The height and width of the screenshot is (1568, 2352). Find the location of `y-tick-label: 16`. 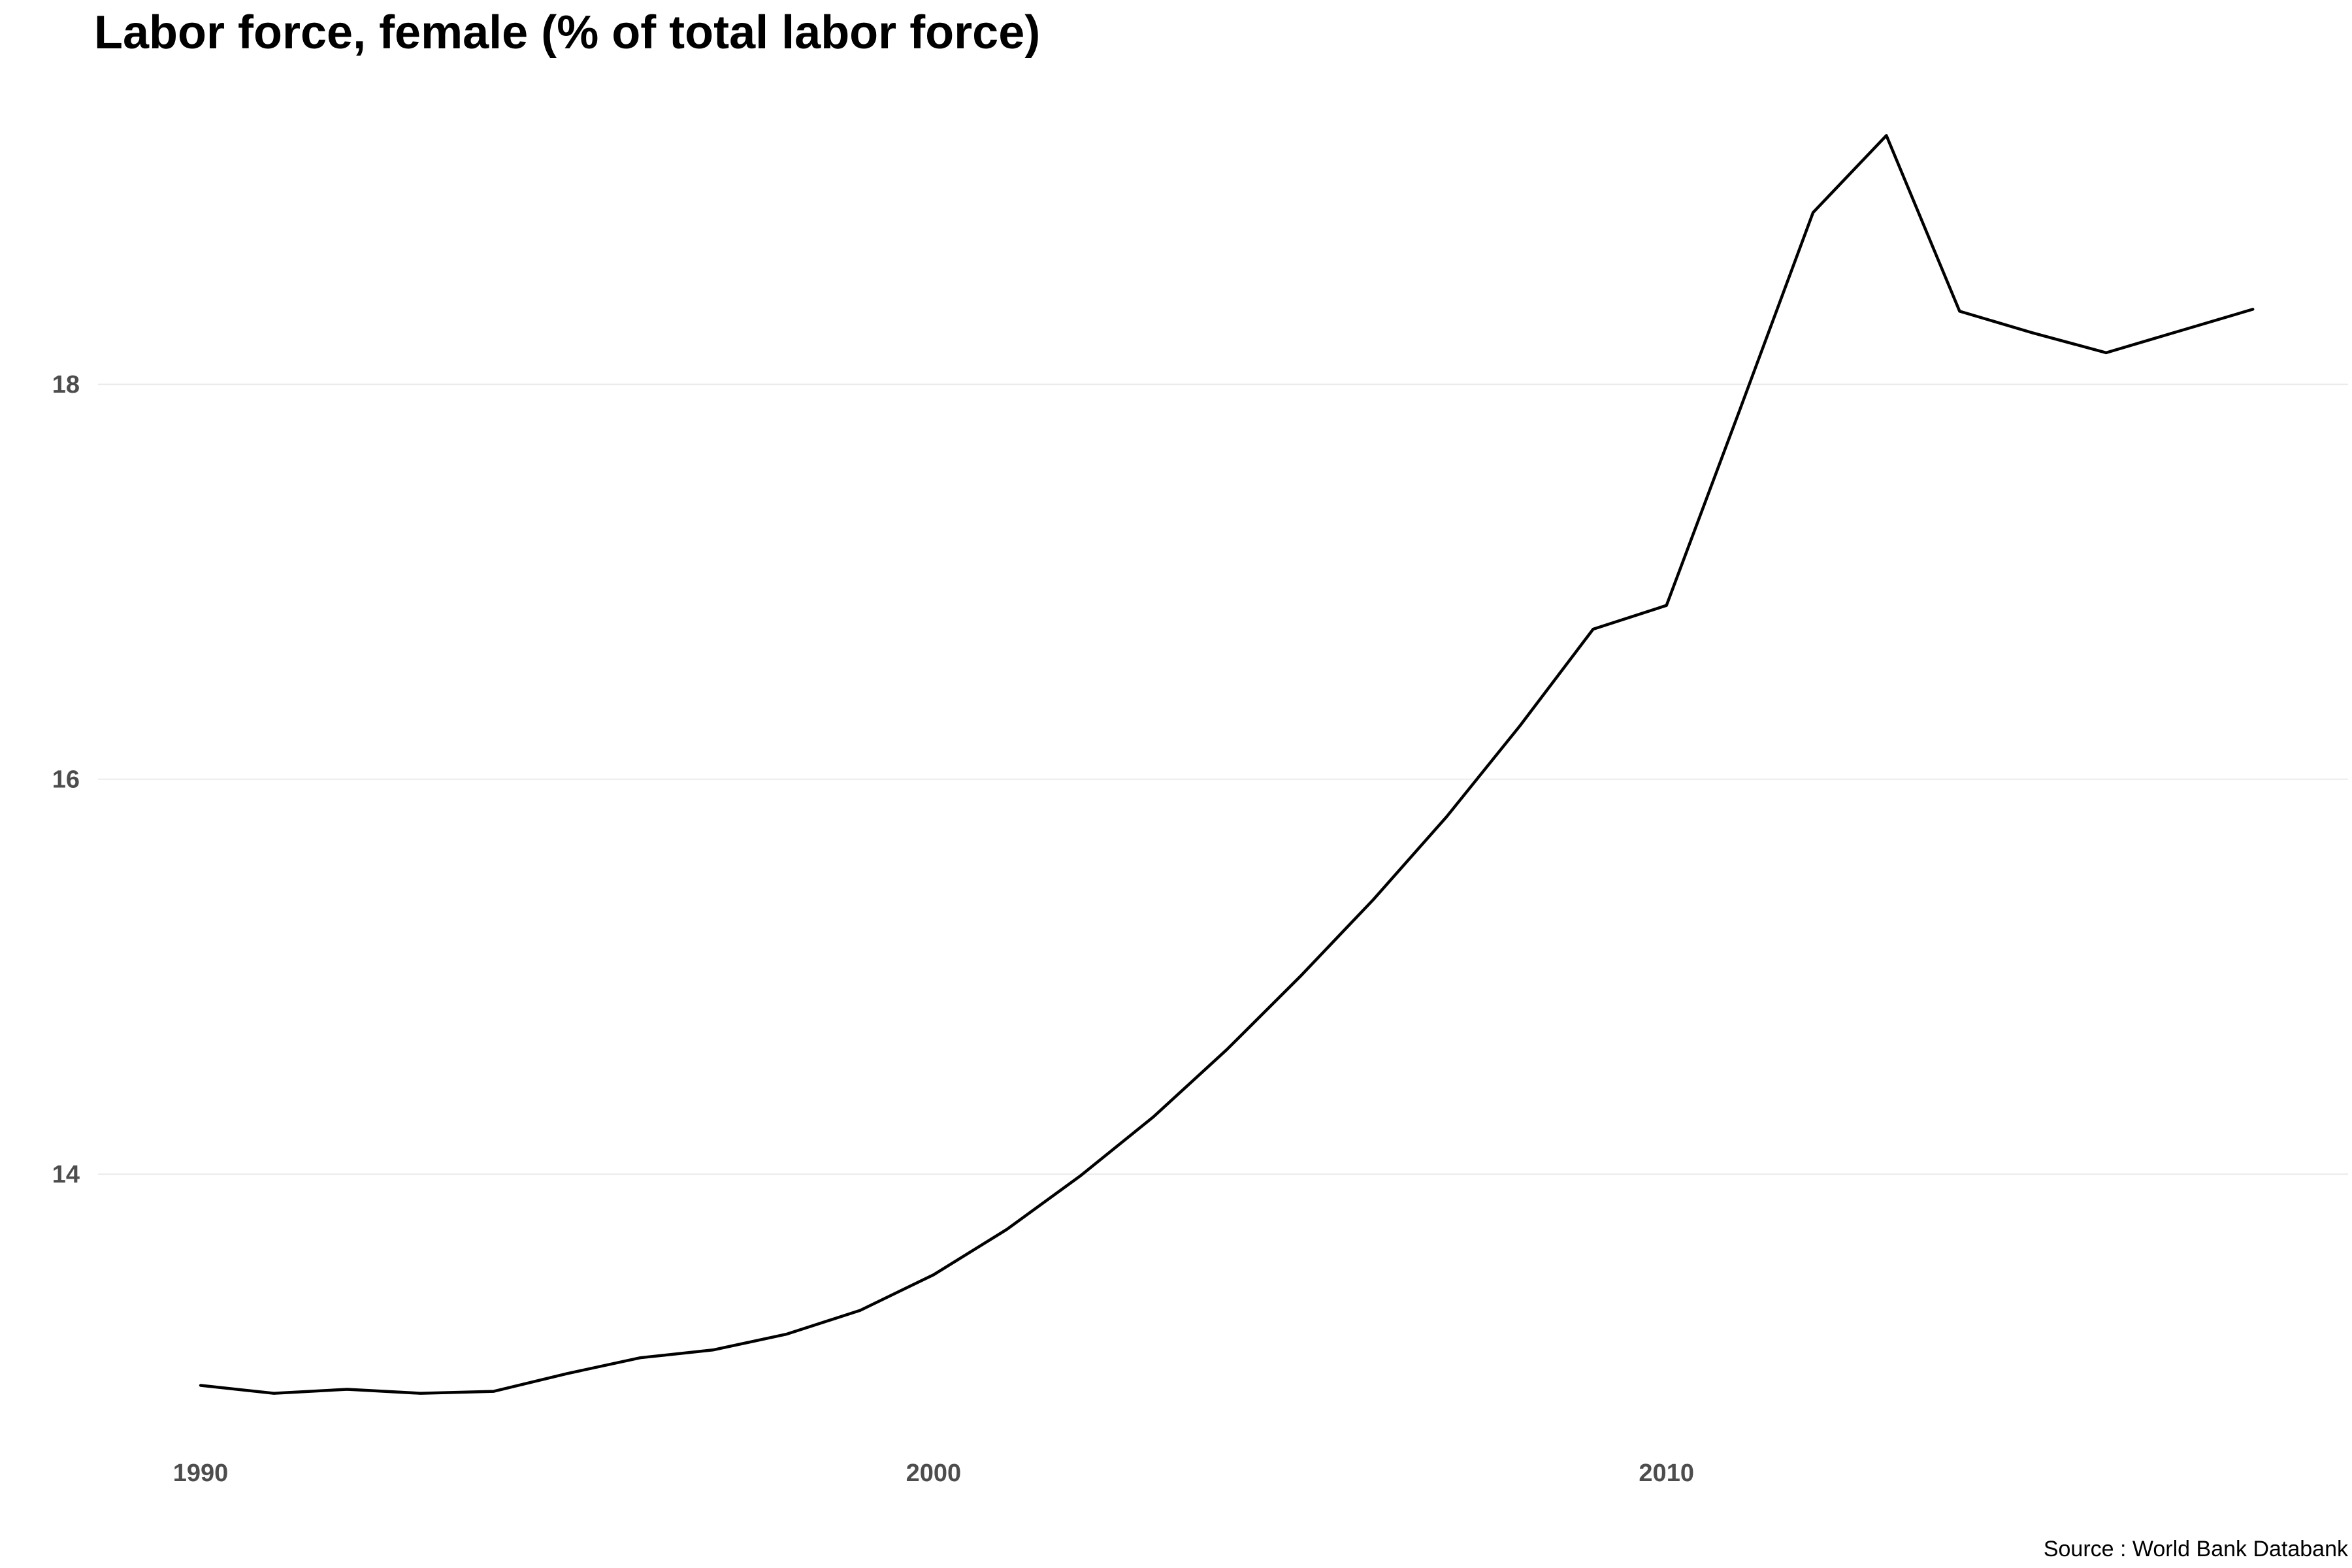

y-tick-label: 16 is located at coordinates (66, 780).